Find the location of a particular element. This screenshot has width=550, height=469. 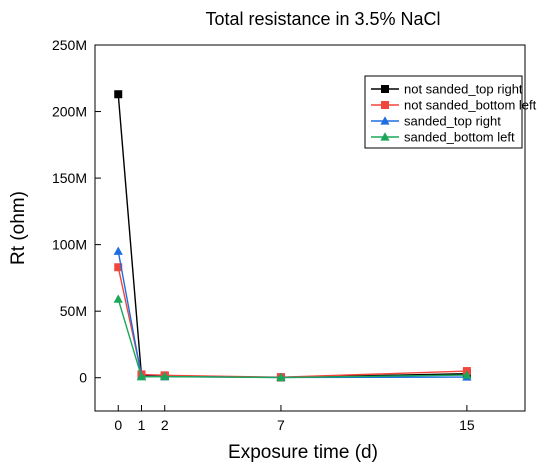

legend-box is located at coordinates (443, 112).